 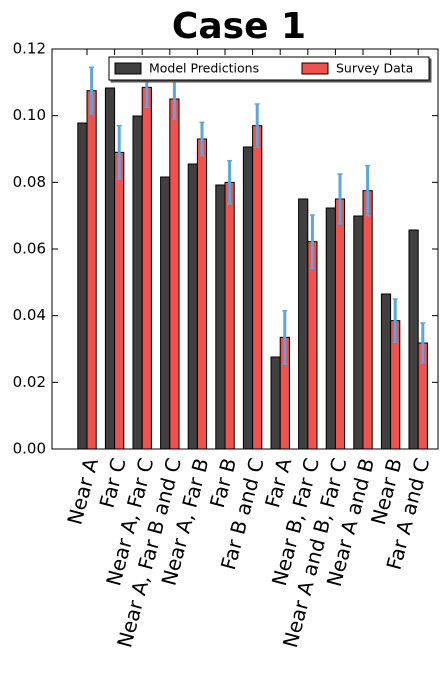 What do you see at coordinates (29, 449) in the screenshot?
I see `y-tick-label: 0.00` at bounding box center [29, 449].